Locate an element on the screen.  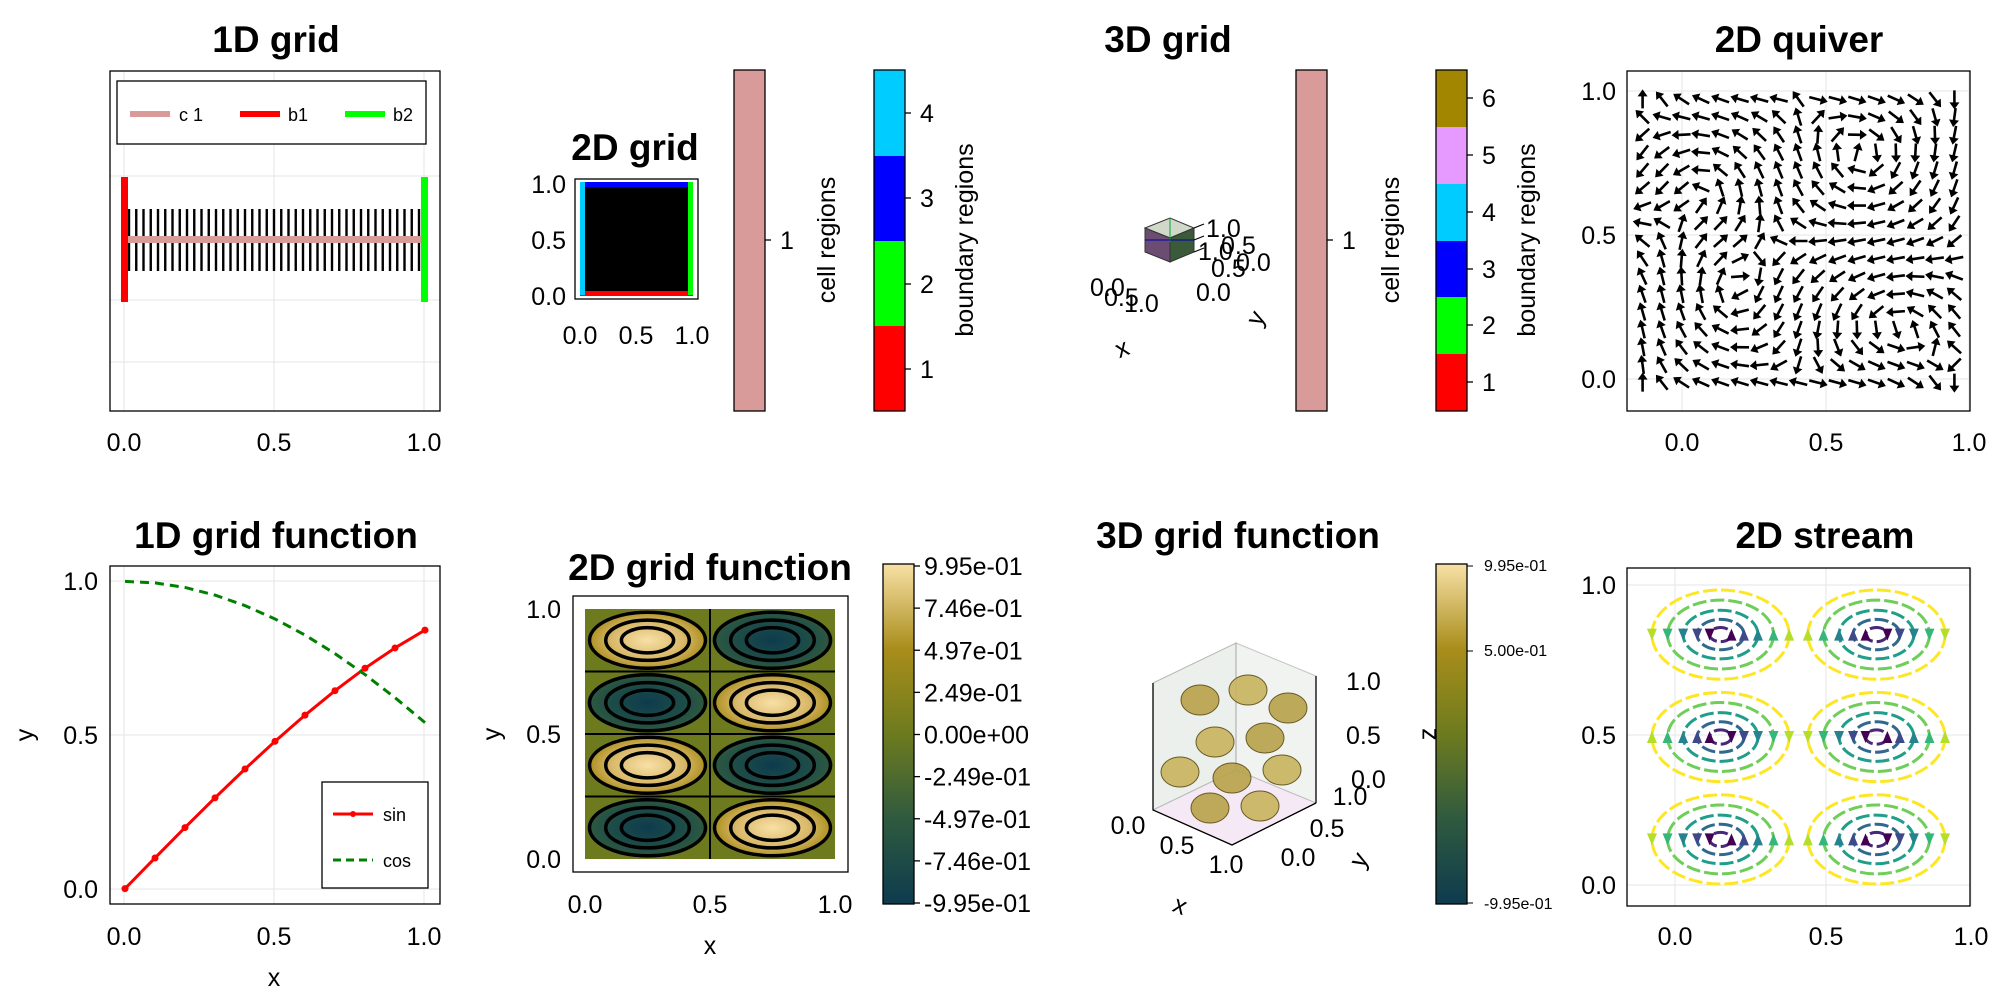
axis-label-y: y is located at coordinates (492, 733).